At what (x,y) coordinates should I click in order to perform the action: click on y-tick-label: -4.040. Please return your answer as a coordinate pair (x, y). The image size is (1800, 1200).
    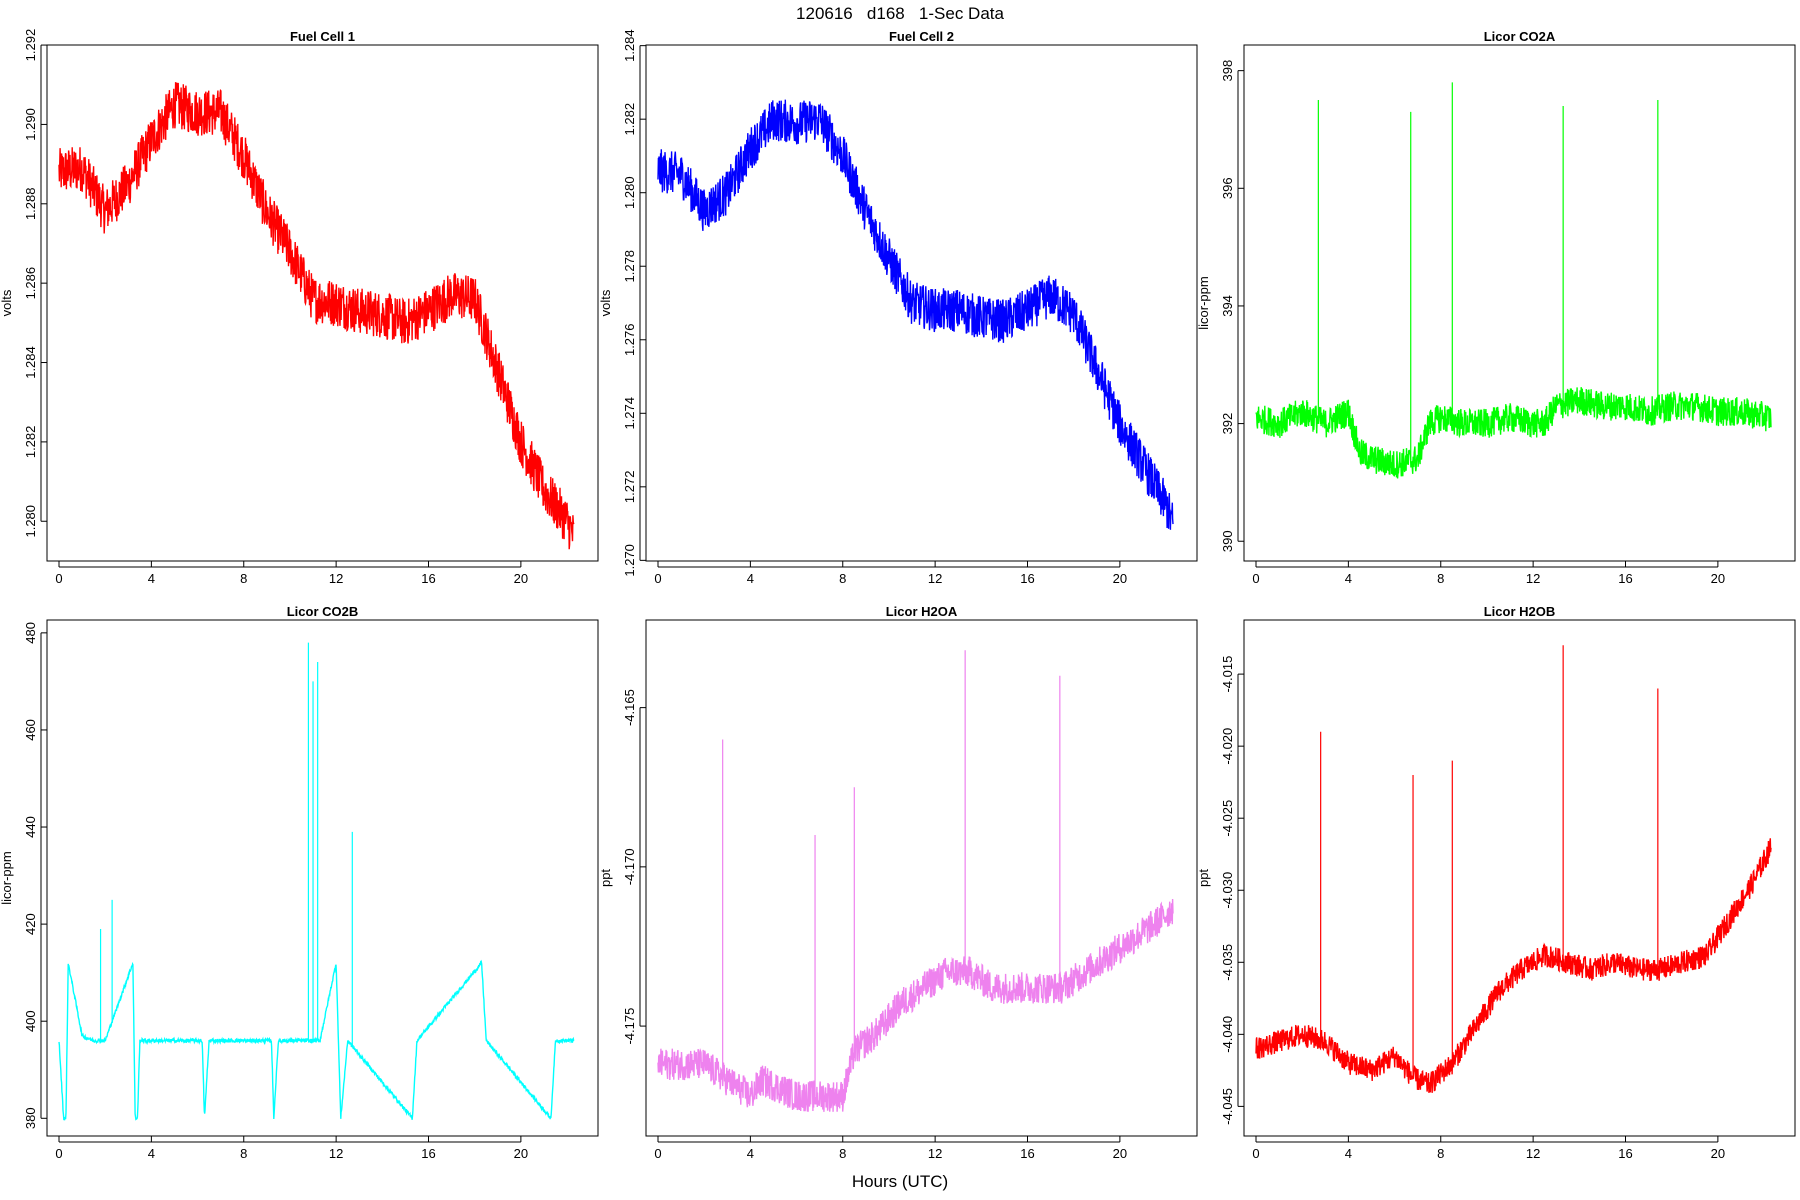
    Looking at the image, I should click on (1227, 1034).